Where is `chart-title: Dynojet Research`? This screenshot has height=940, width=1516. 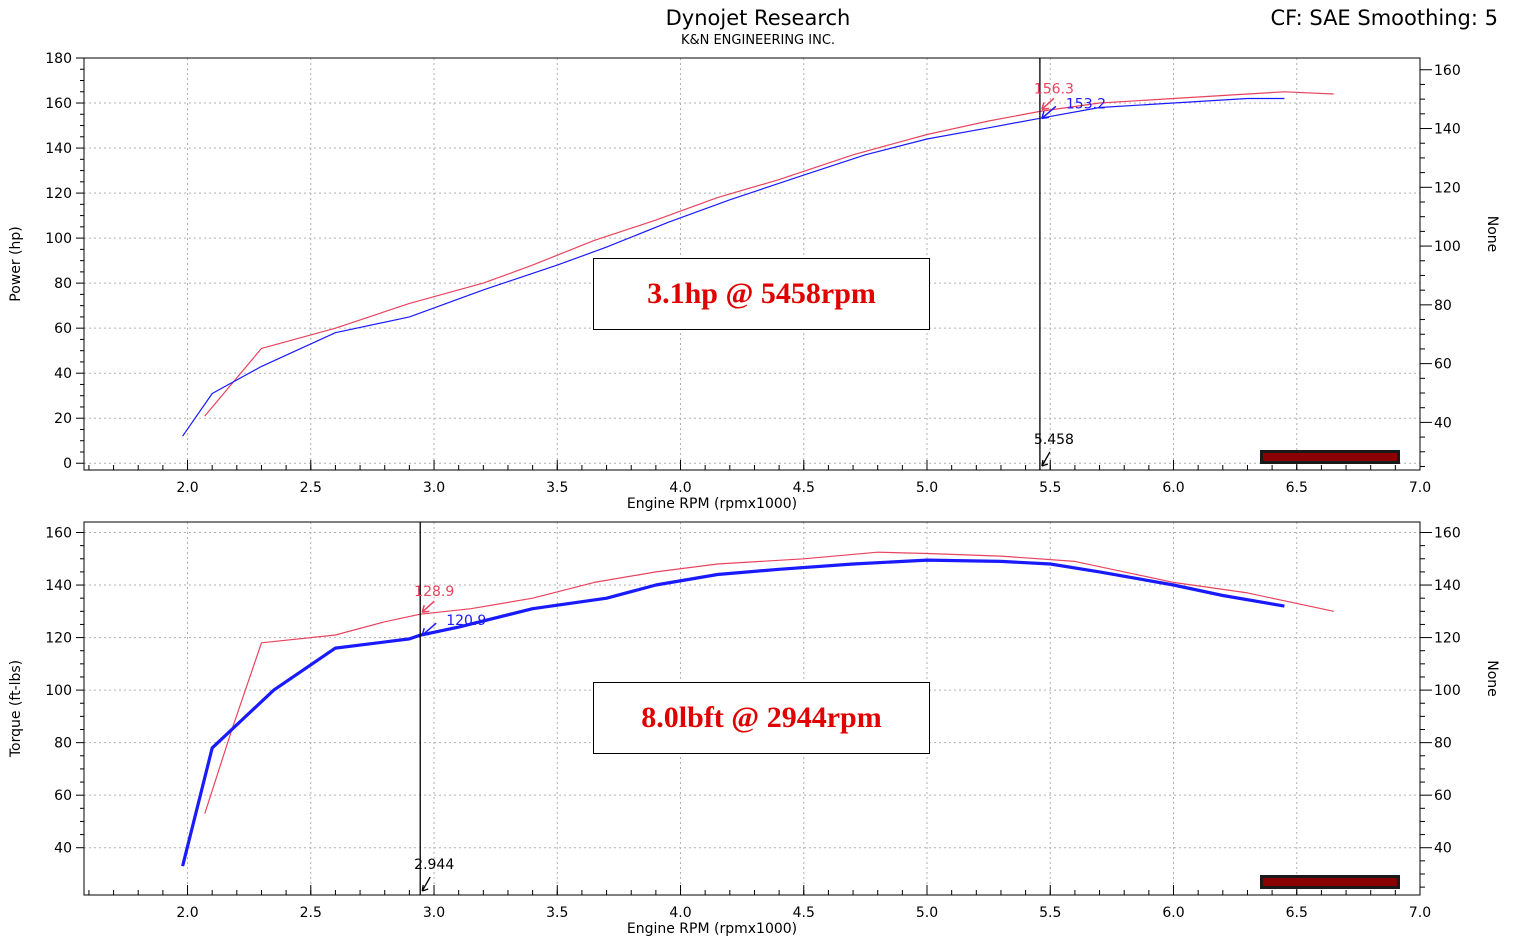
chart-title: Dynojet Research is located at coordinates (758, 18).